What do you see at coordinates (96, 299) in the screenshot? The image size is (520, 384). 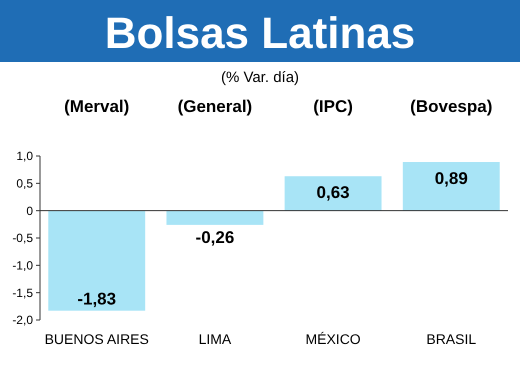 I see `data-label: -1,83` at bounding box center [96, 299].